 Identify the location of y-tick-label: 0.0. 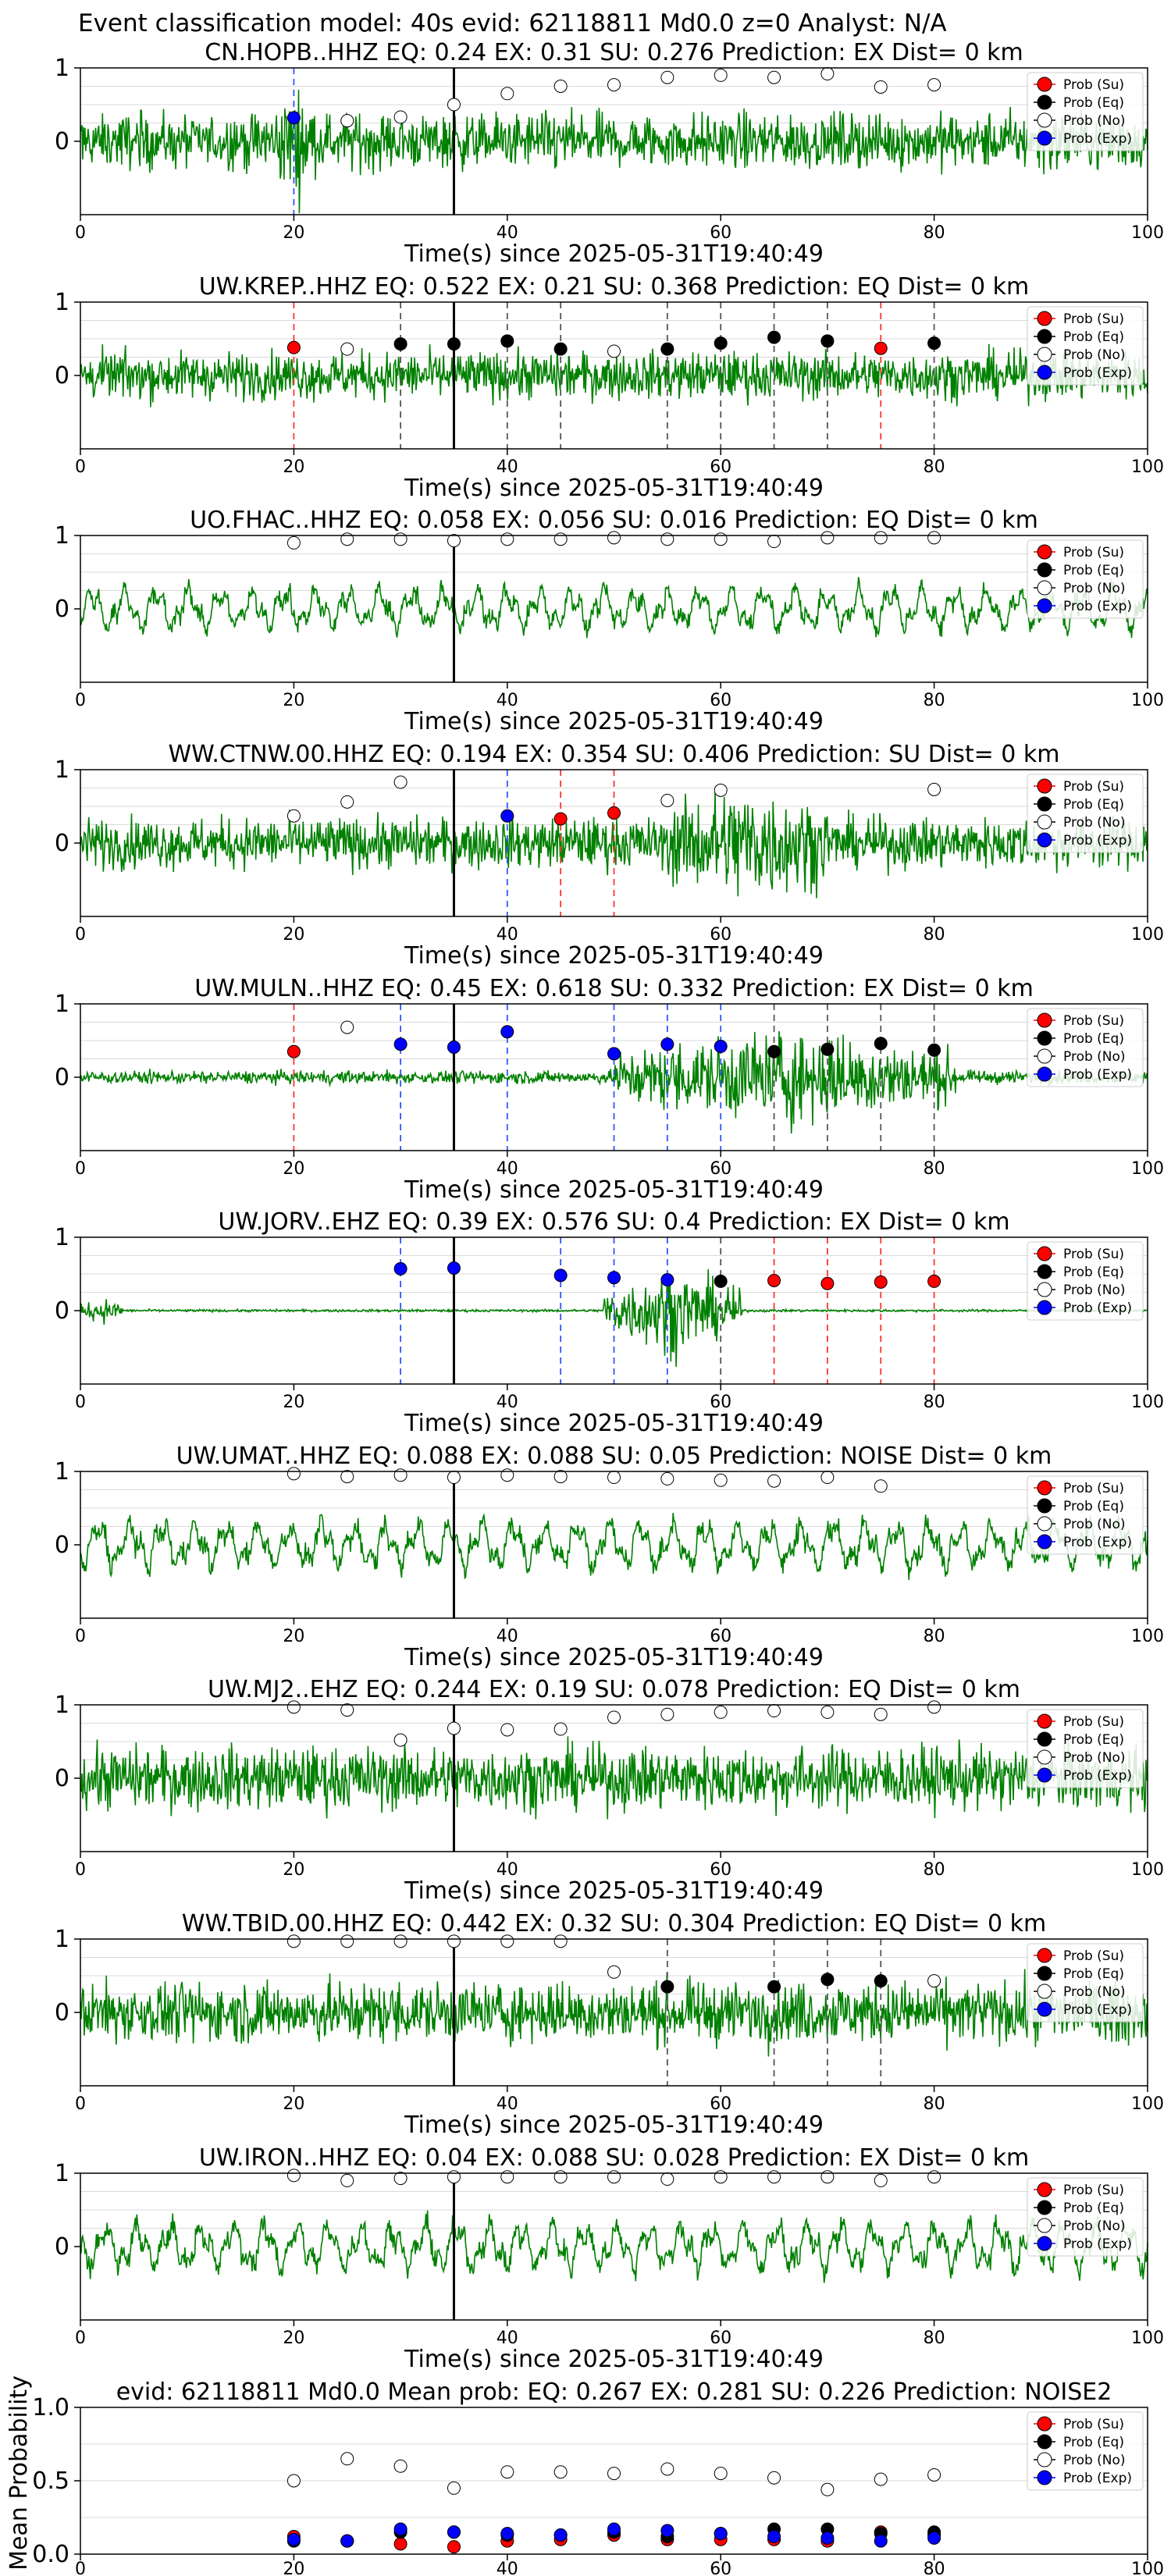
(51, 2554).